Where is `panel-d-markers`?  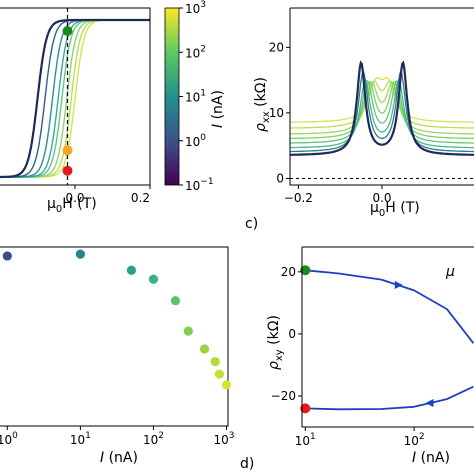
panel-d-markers is located at coordinates (305, 339).